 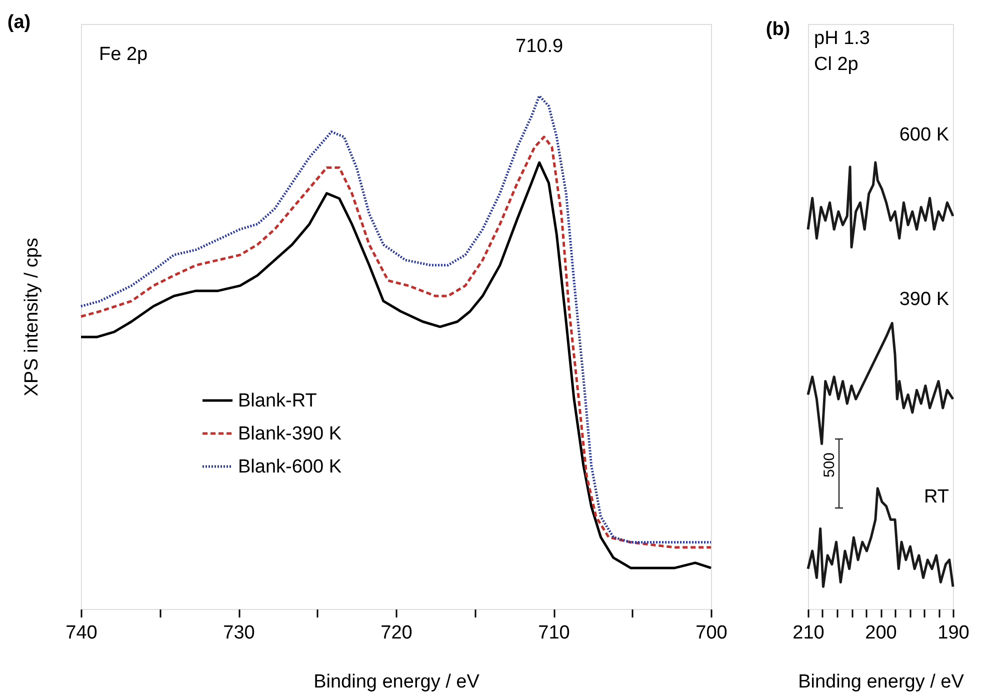 I want to click on series-label: 600 K, so click(x=924, y=135).